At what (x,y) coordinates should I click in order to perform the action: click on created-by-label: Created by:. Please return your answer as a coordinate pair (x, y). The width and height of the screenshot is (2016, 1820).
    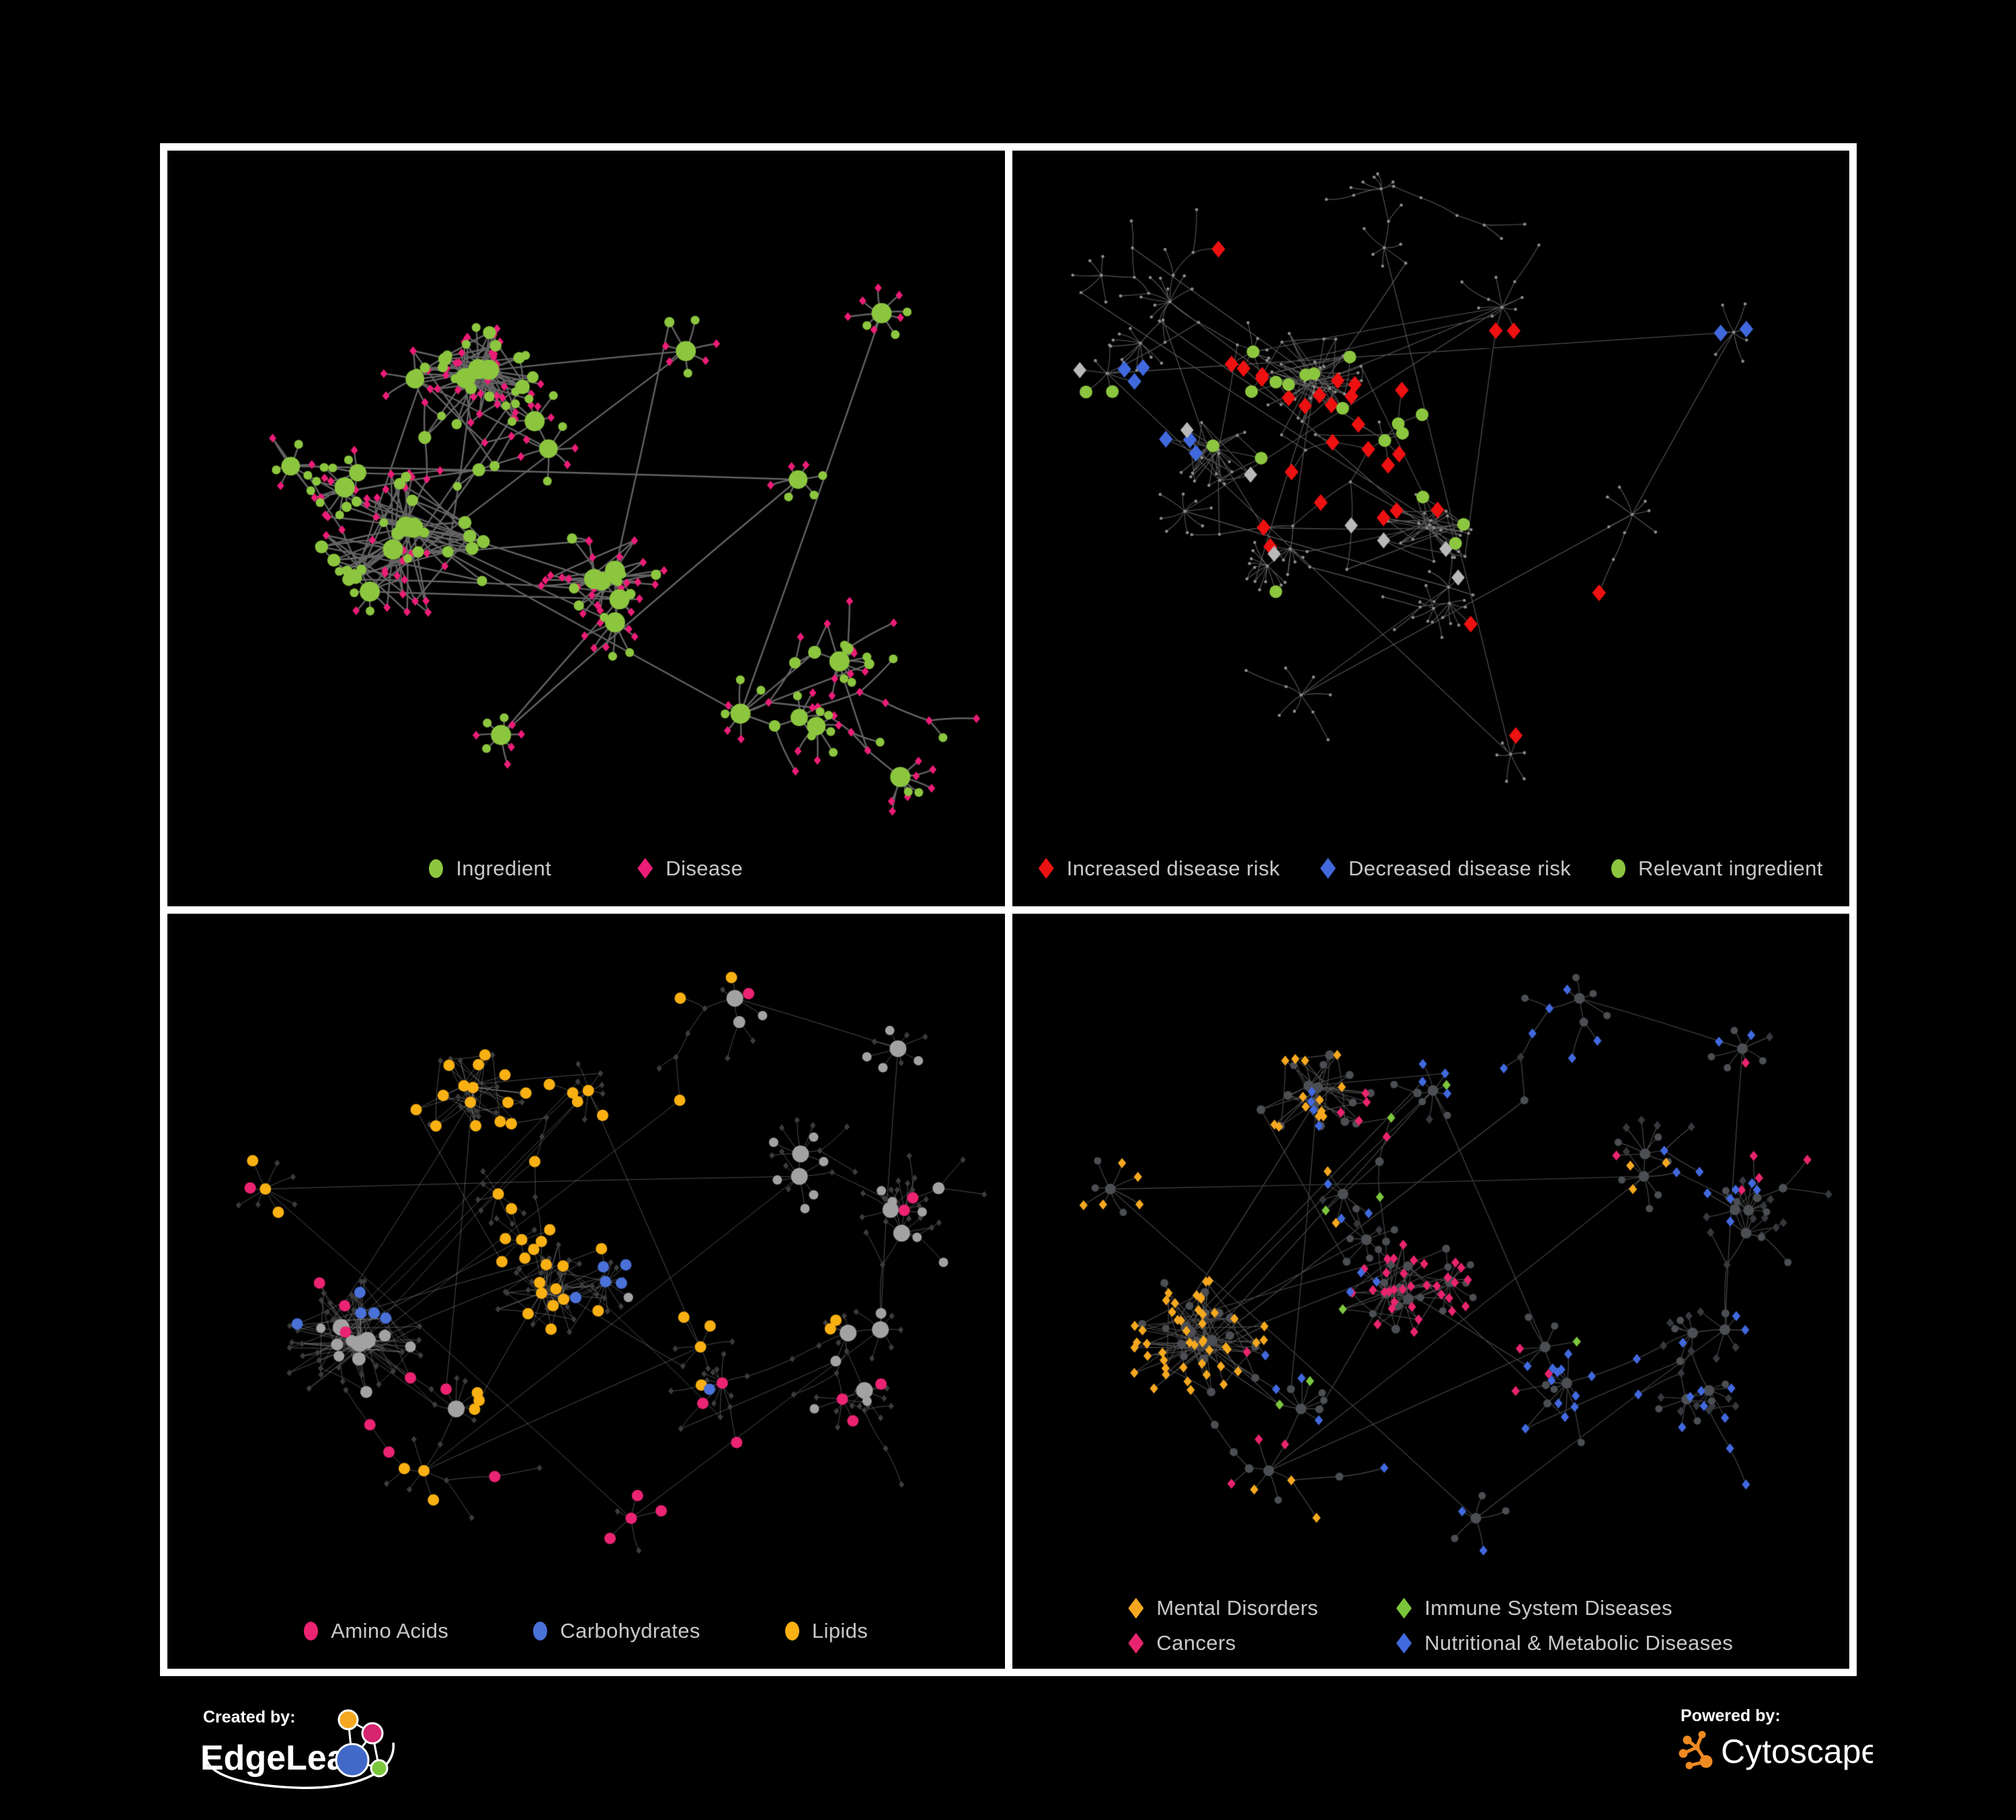
    Looking at the image, I should click on (249, 1717).